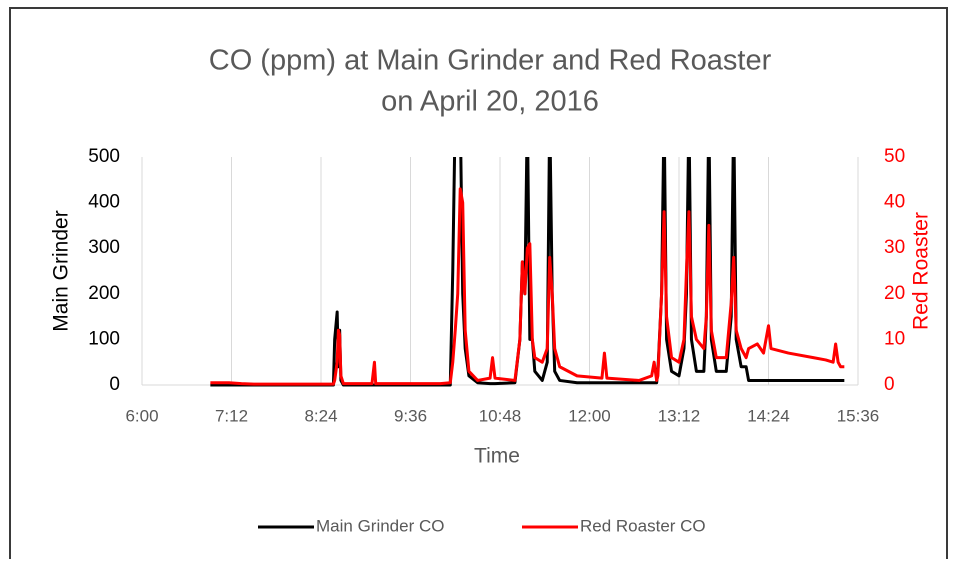 Image resolution: width=958 pixels, height=564 pixels. I want to click on y2-tick-label: 20, so click(894, 293).